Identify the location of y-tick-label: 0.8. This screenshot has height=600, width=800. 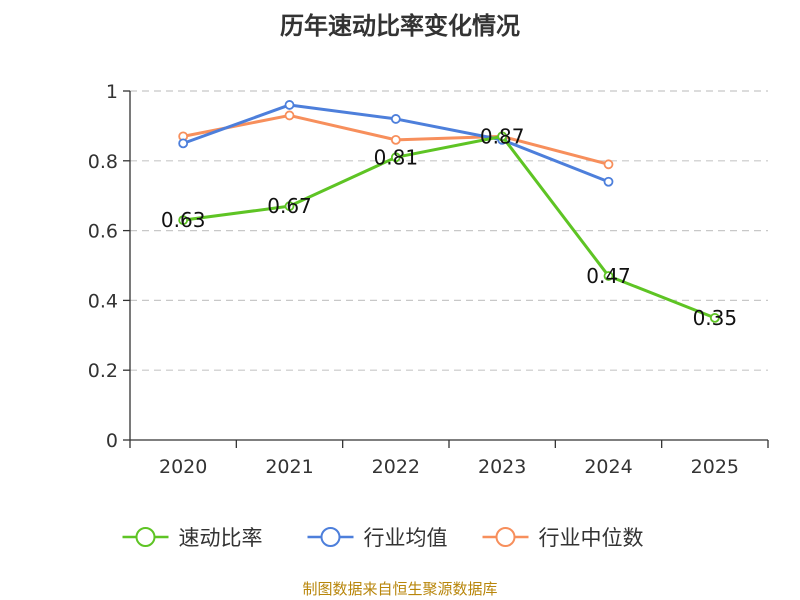
(103, 162).